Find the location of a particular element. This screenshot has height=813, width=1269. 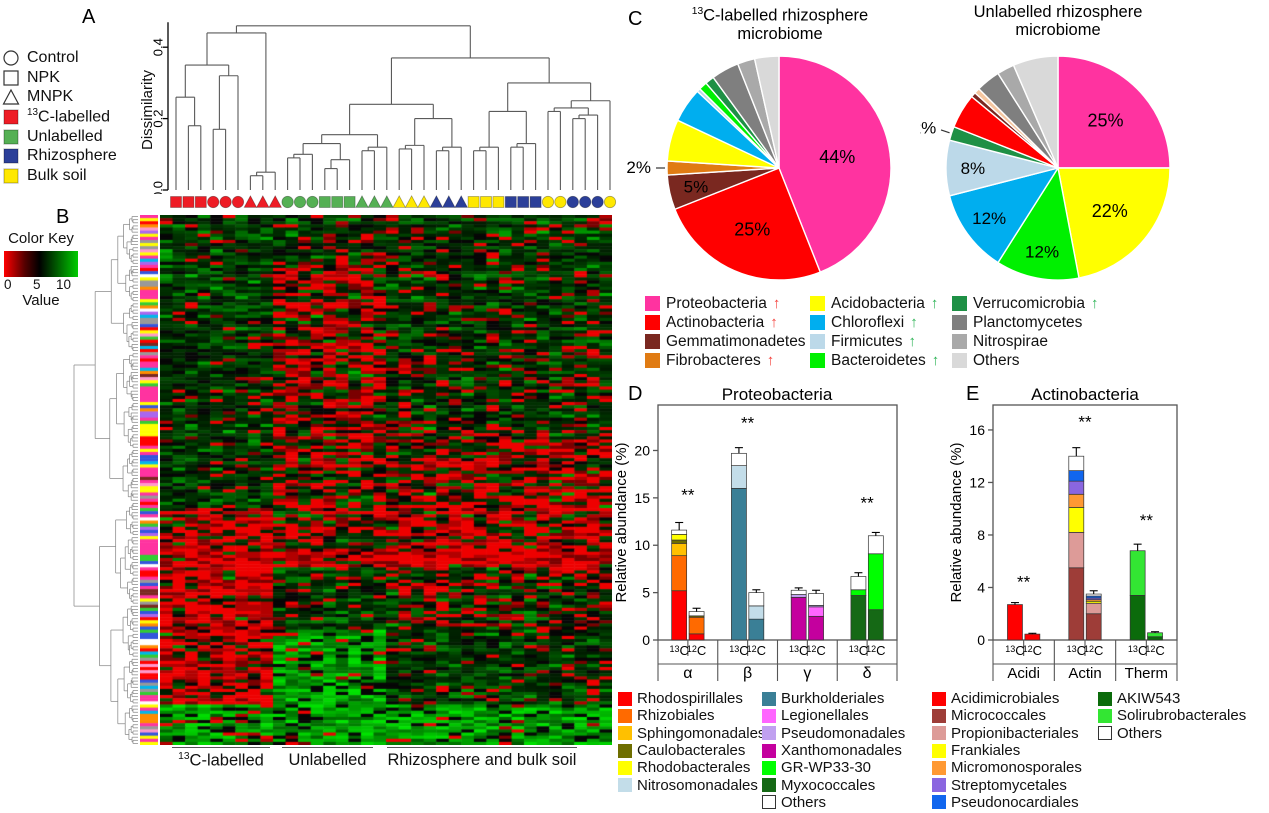

triangle-symbol-icon is located at coordinates (11, 96).